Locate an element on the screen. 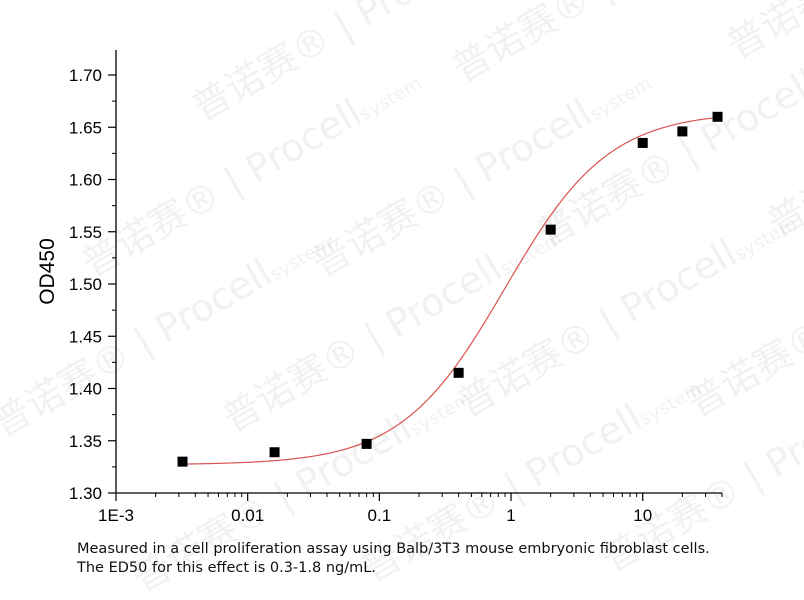 Image resolution: width=804 pixels, height=600 pixels. y-tick-label: 1.35 is located at coordinates (85, 441).